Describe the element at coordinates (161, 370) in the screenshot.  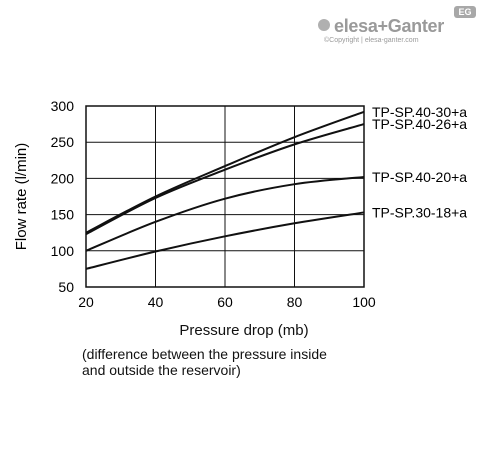
I see `x-axis-note-line-2: and outside the reservoir)` at that location.